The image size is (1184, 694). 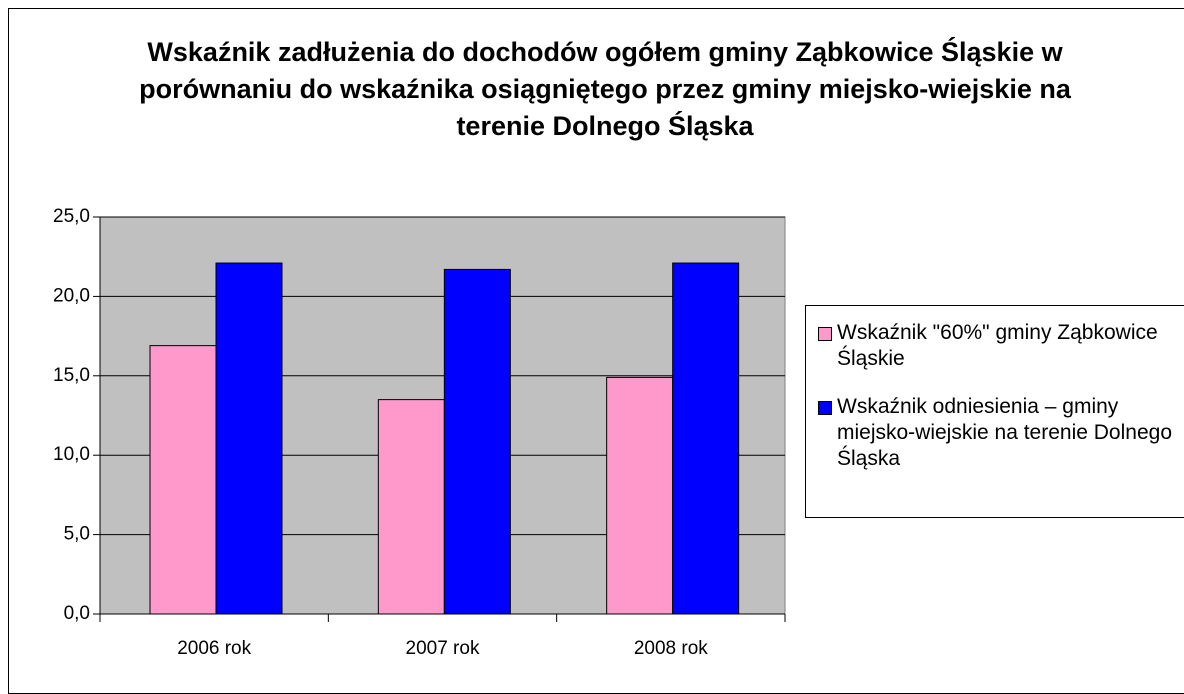 I want to click on y-tick-label: 25,0, so click(x=71, y=216).